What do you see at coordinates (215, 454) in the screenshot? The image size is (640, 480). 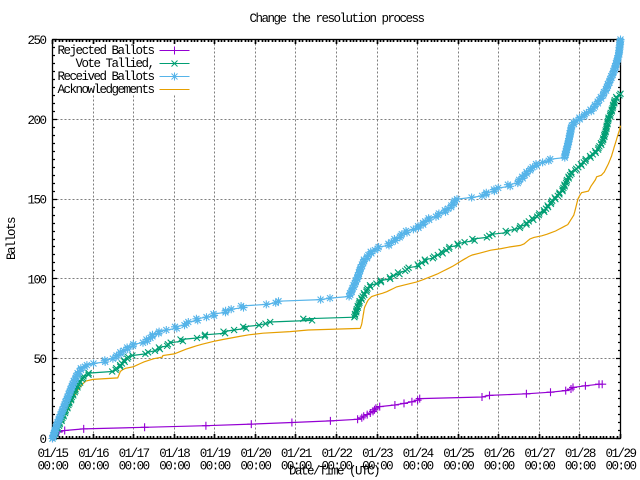 I see `svg-text: 01/19` at bounding box center [215, 454].